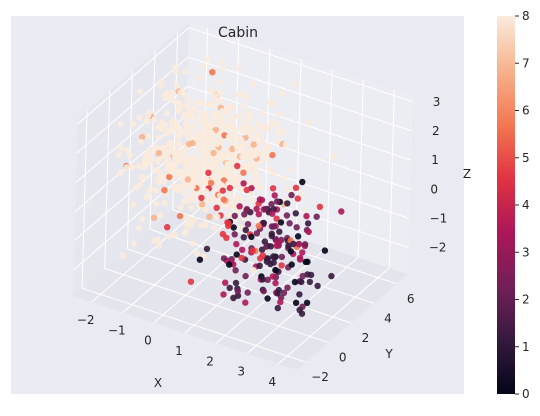 The image size is (540, 416). I want to click on left-pane, so click(131, 159).